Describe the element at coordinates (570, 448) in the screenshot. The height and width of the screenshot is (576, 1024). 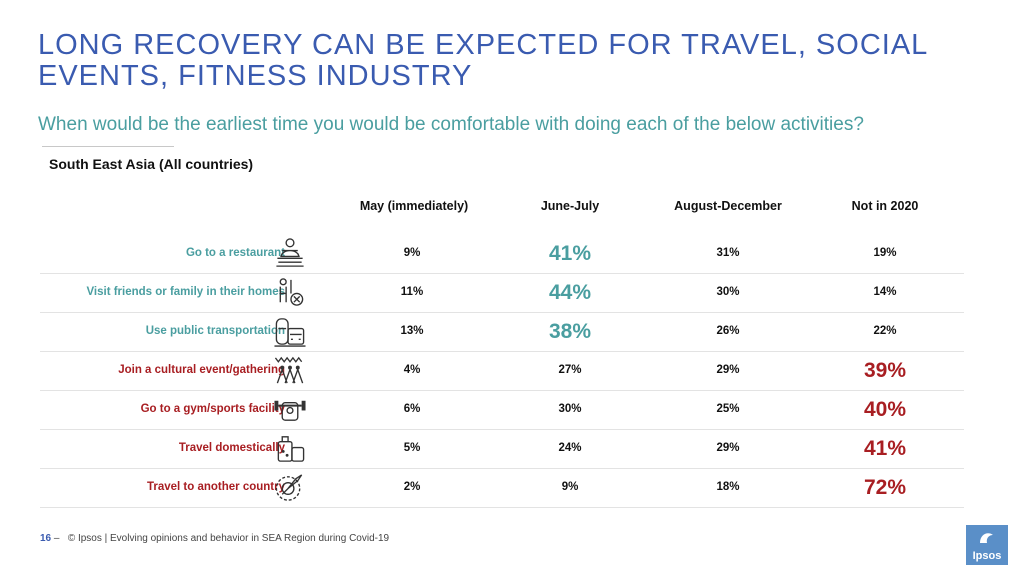
I see `value-cell: 24%` at that location.